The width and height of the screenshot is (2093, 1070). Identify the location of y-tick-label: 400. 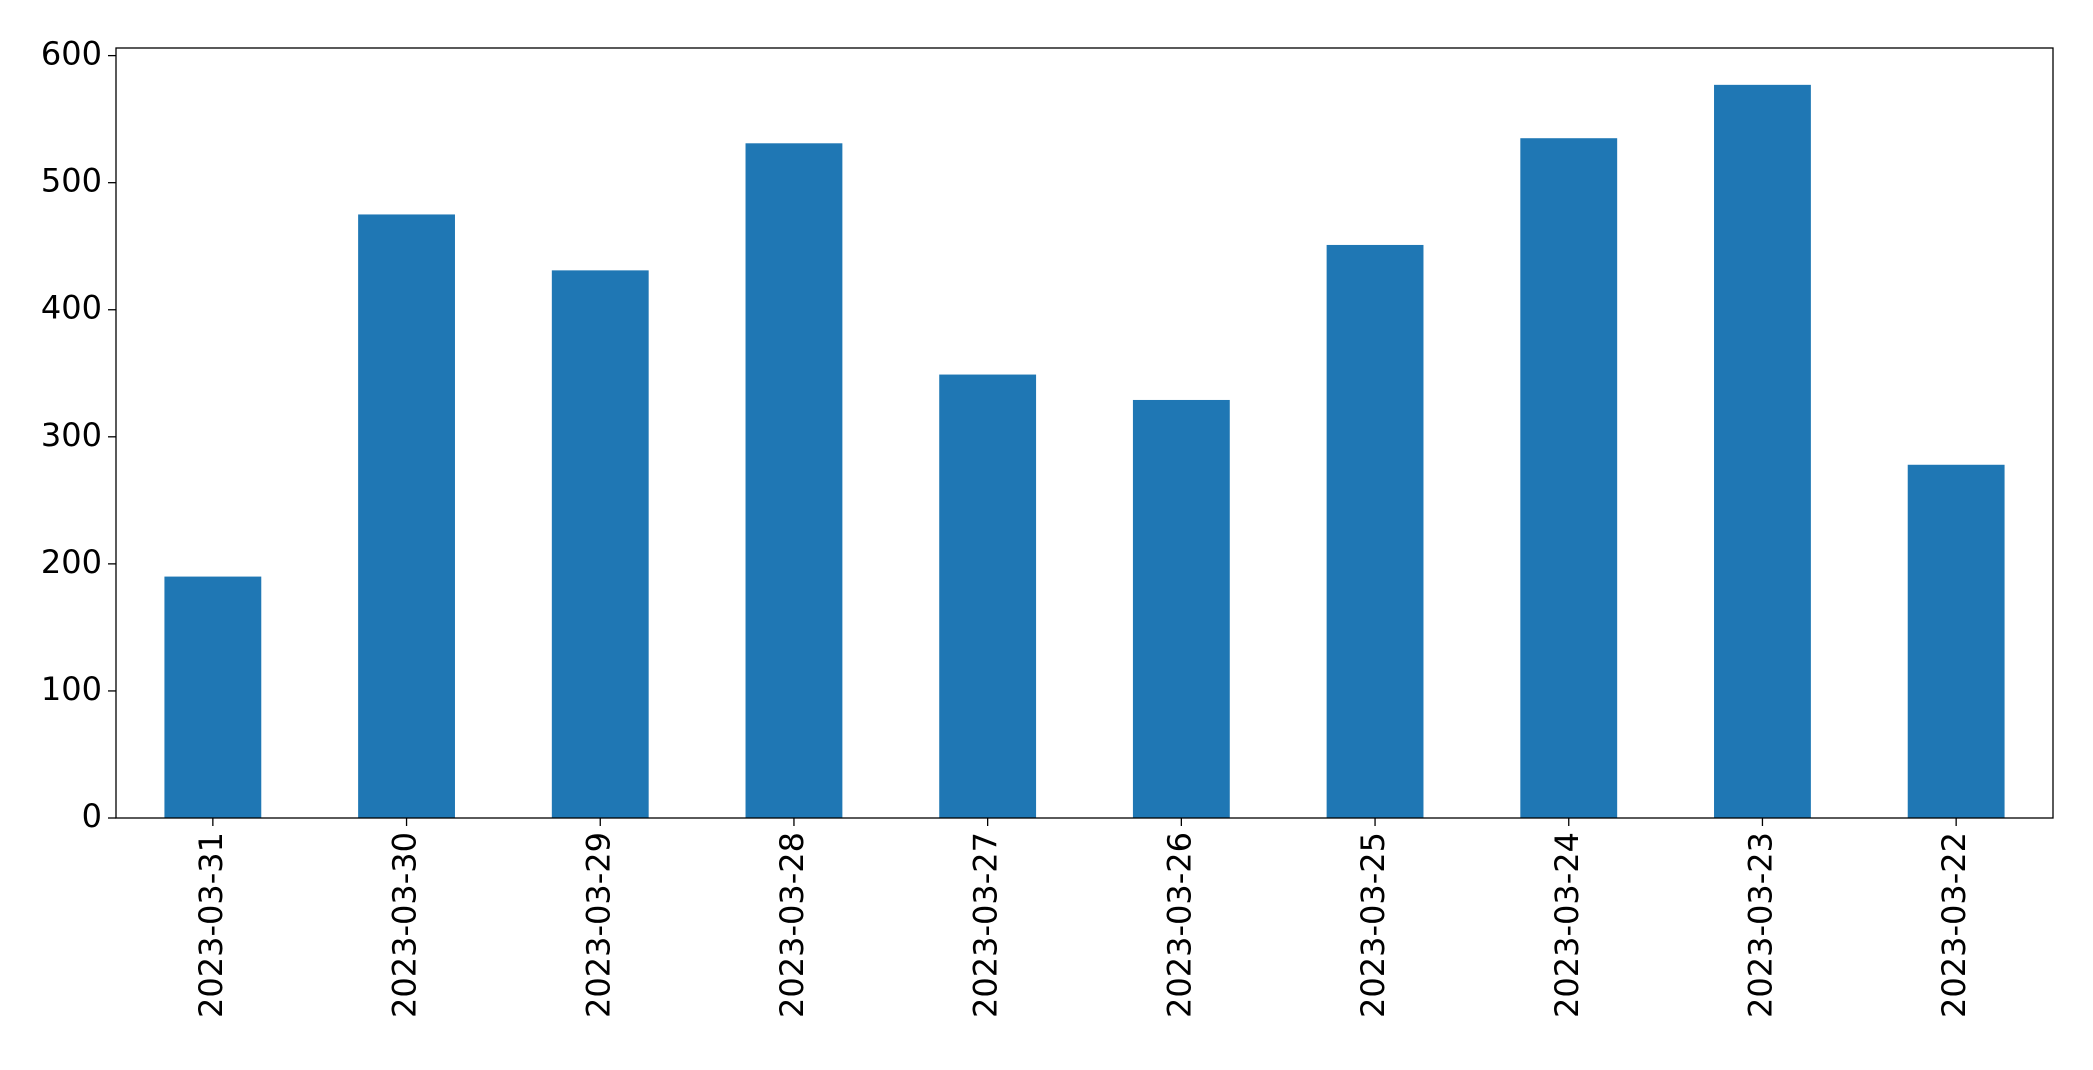
(71, 308).